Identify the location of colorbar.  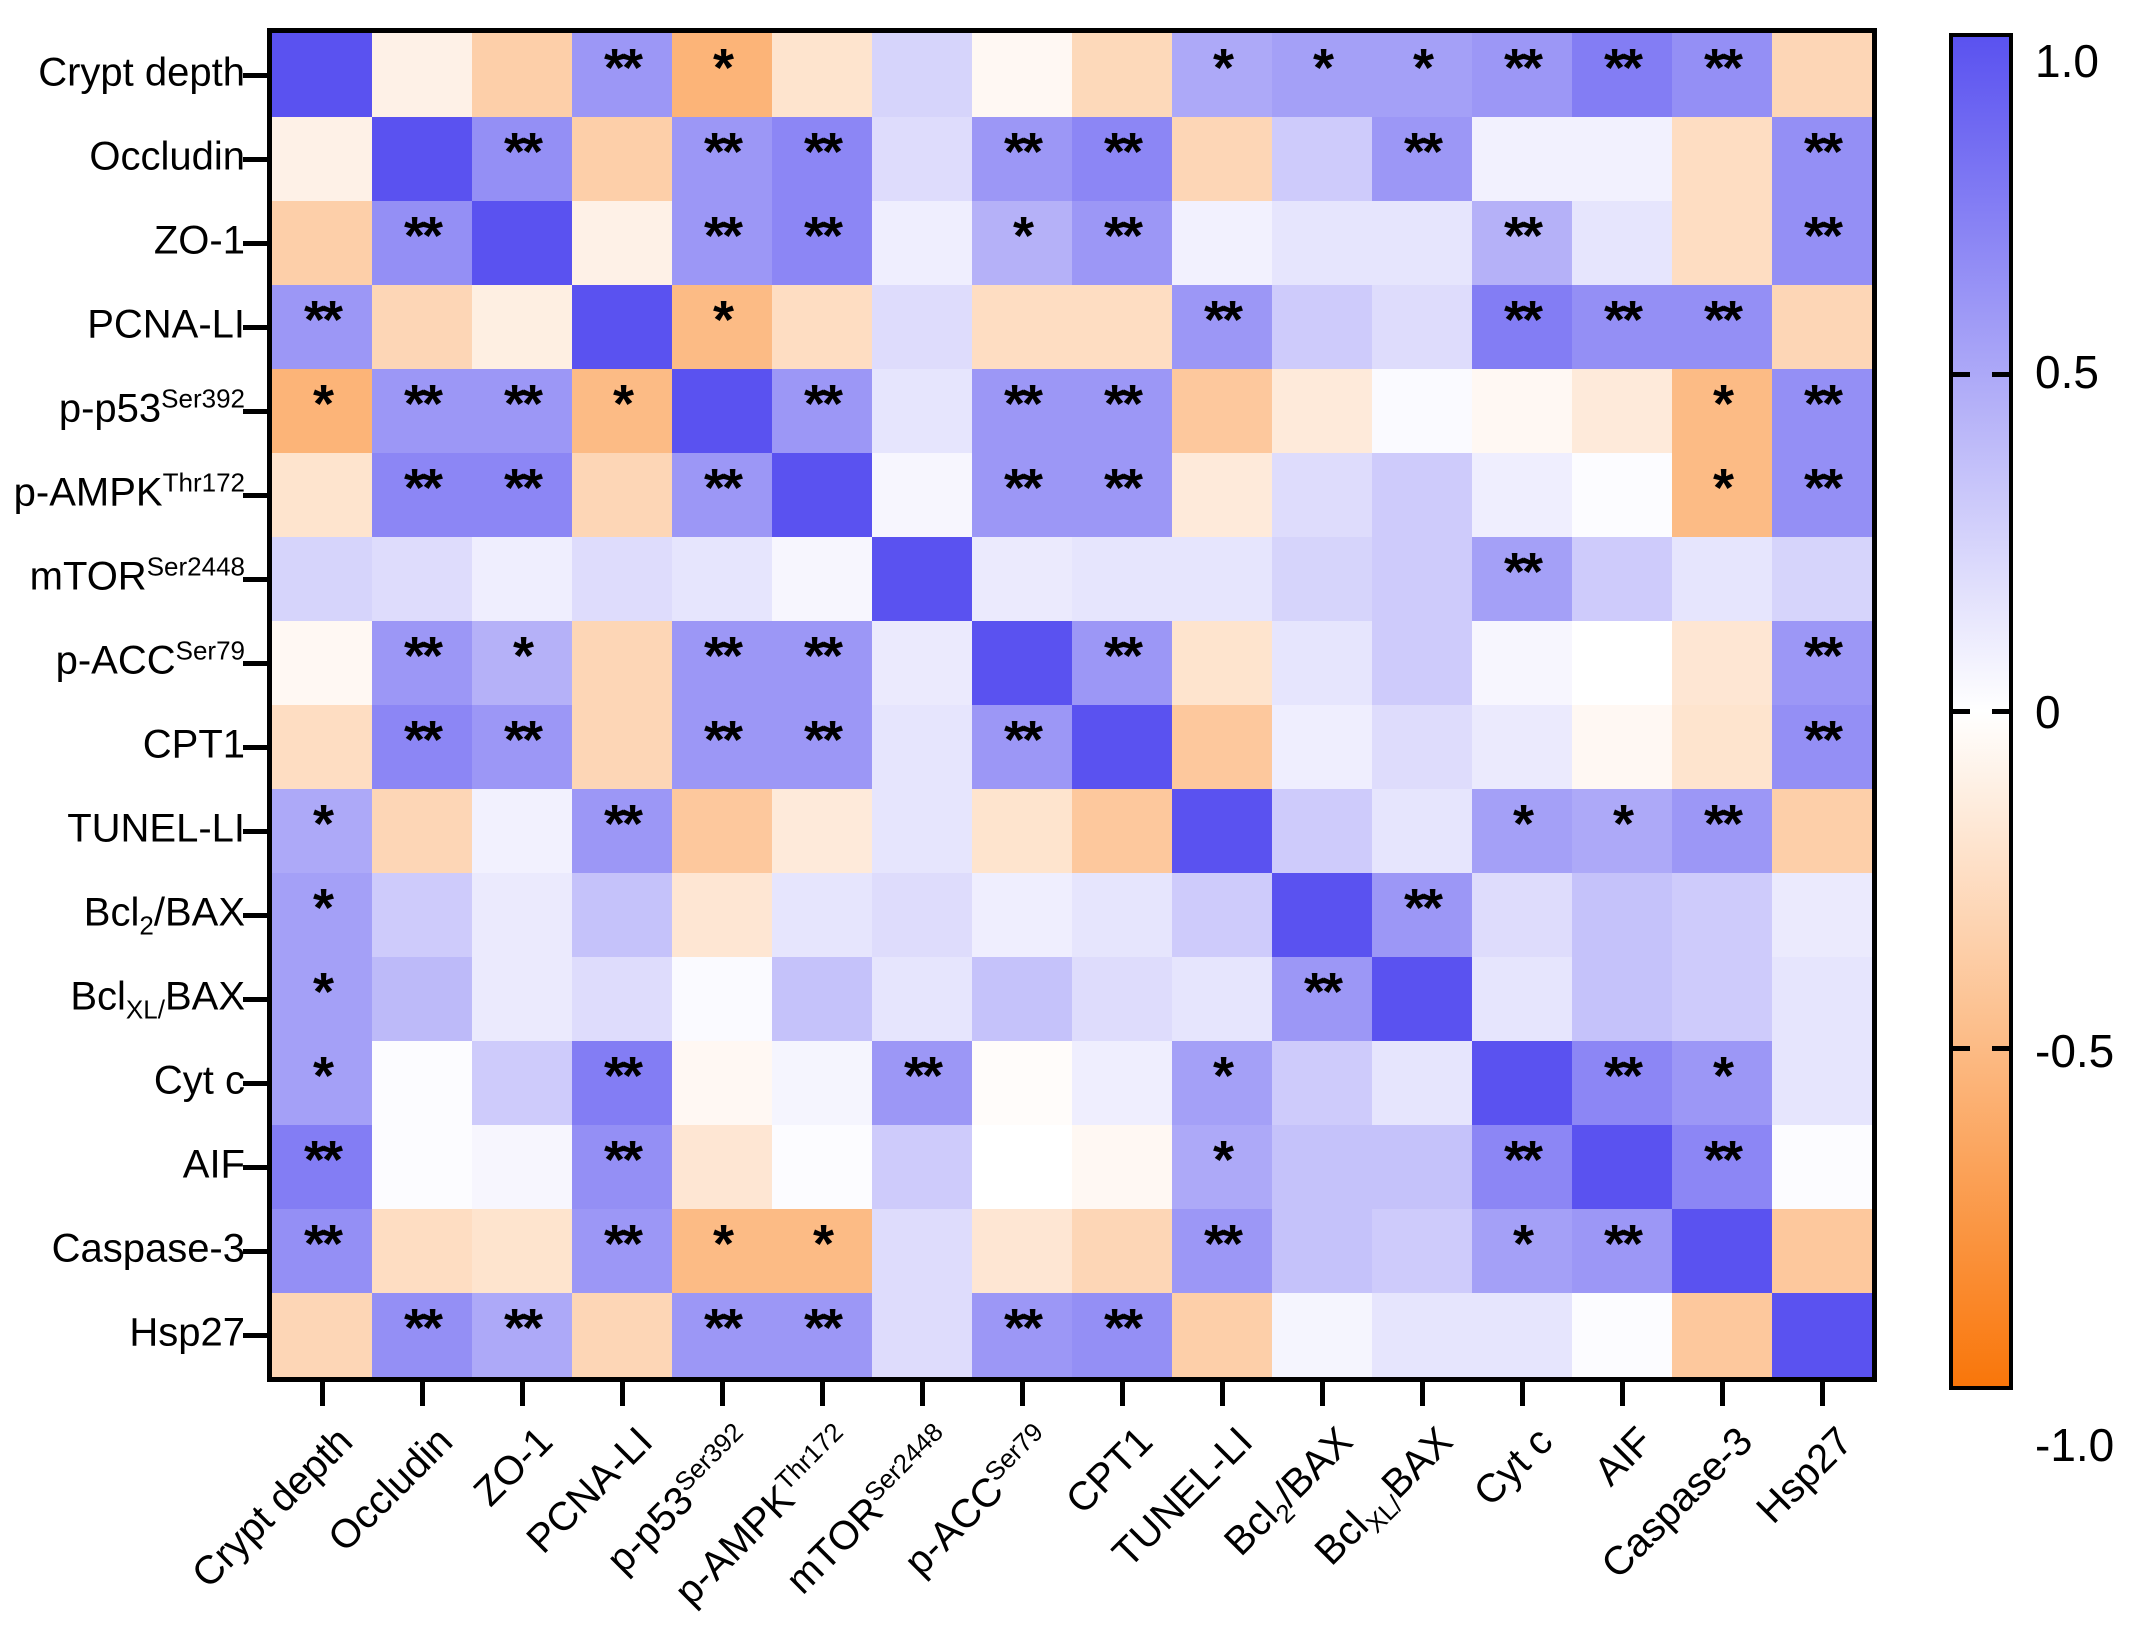
(1981, 711).